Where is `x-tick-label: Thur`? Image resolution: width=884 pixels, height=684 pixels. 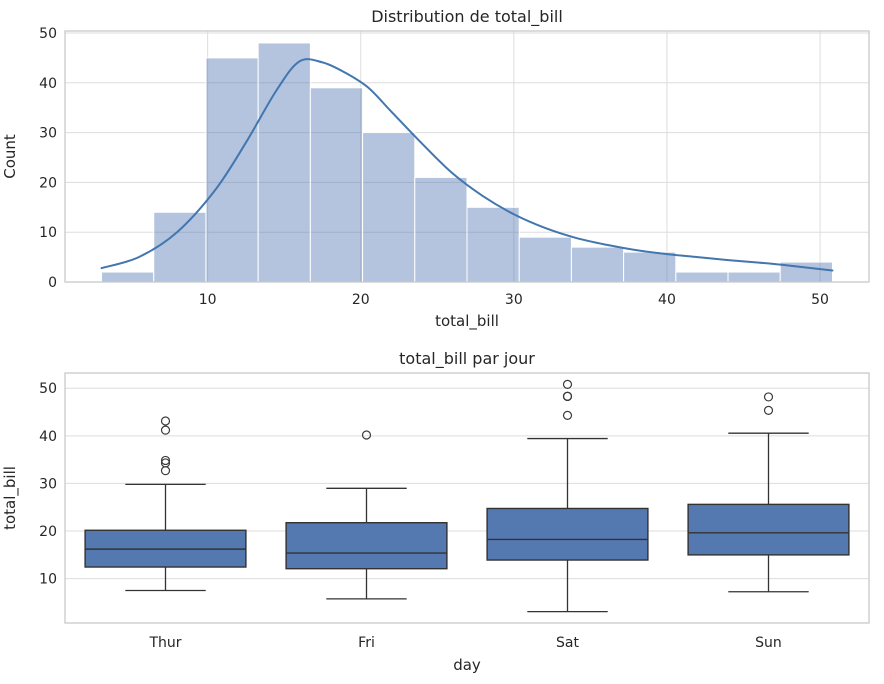
x-tick-label: Thur is located at coordinates (164, 643).